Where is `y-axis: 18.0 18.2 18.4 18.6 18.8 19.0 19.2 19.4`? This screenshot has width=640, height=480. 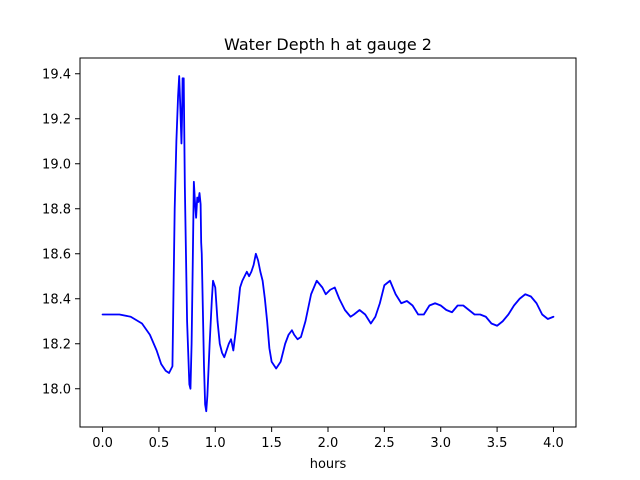 y-axis: 18.0 18.2 18.4 18.6 18.8 19.0 19.2 19.4 is located at coordinates (61, 232).